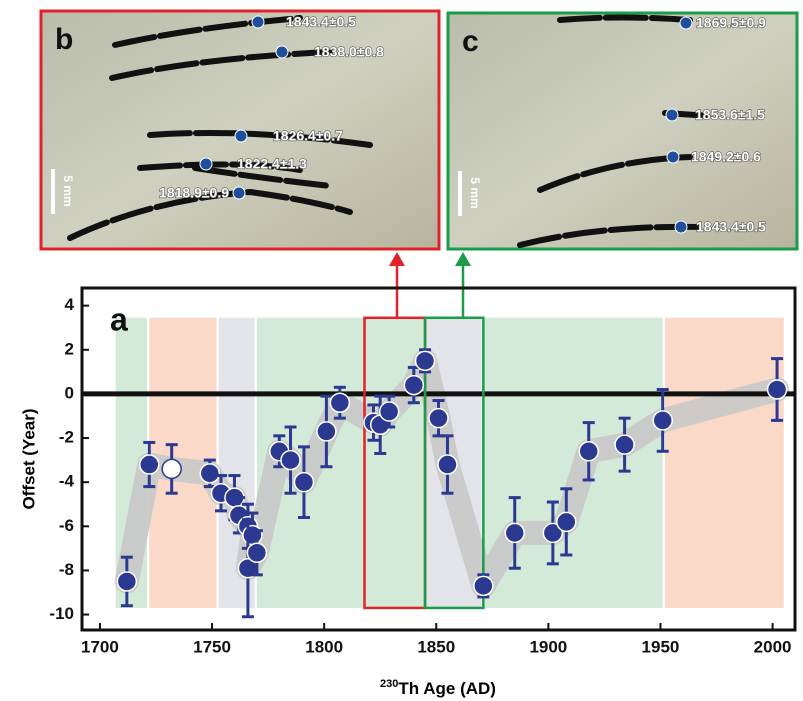 The height and width of the screenshot is (701, 803). Describe the element at coordinates (661, 646) in the screenshot. I see `x-tick-label: 1950` at that location.